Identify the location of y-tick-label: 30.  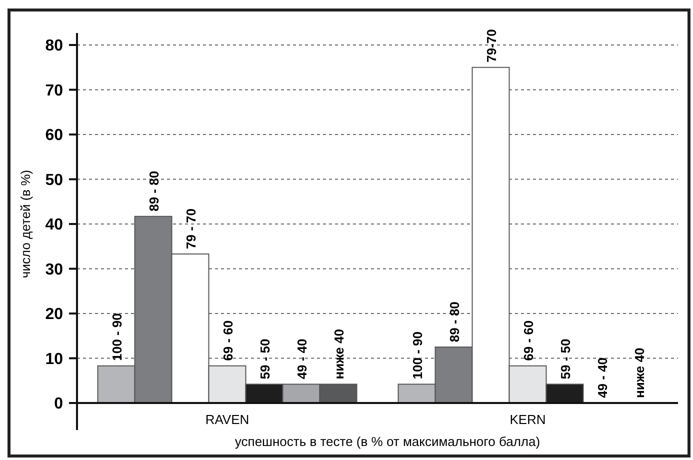
(54, 269).